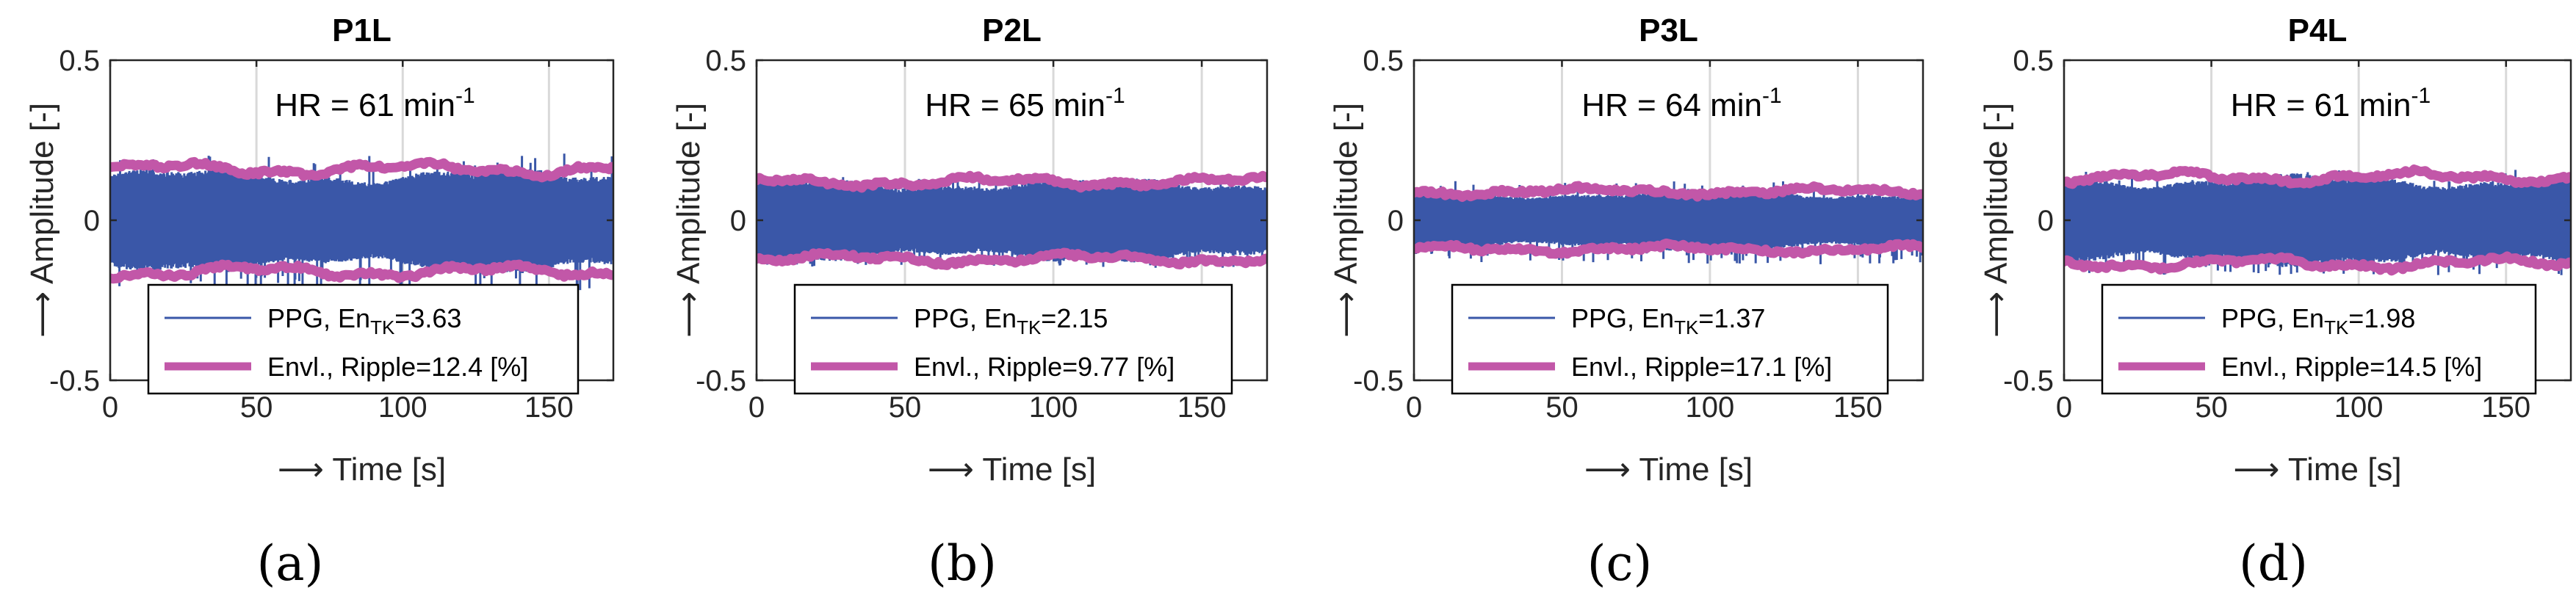  Describe the element at coordinates (1732, 318) in the screenshot. I see `legend-label-ppg-value: =1.37` at that location.